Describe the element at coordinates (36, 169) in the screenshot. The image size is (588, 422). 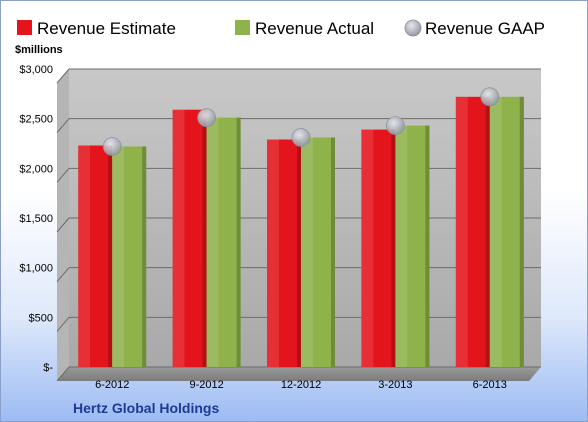
I see `y-tick-label: $2,000` at that location.